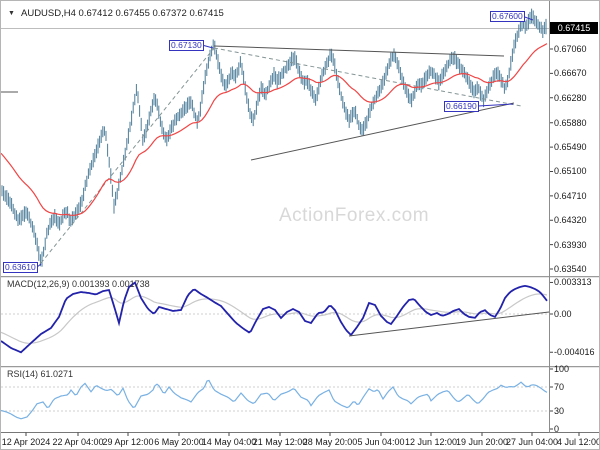 Image resolution: width=600 pixels, height=450 pixels. What do you see at coordinates (431, 442) in the screenshot?
I see `time-axis-label: 12 Jun 12:00` at bounding box center [431, 442].